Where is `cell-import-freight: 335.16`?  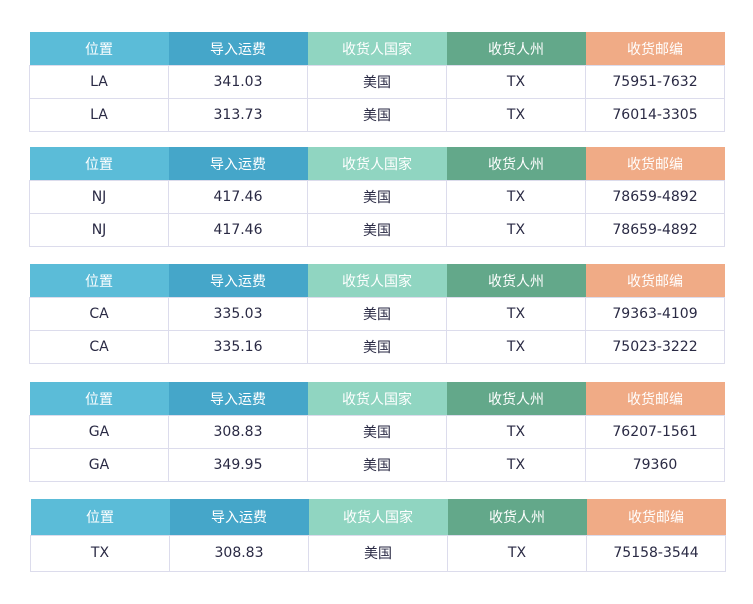 cell-import-freight: 335.16 is located at coordinates (238, 347).